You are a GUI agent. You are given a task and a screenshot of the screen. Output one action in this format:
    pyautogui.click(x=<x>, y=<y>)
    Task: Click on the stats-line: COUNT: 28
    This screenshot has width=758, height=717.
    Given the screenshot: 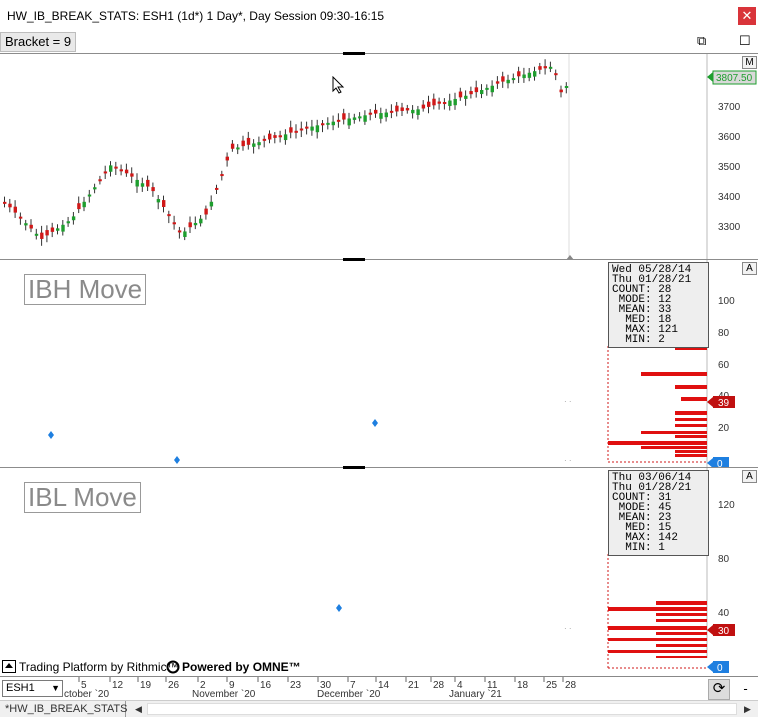 What is the action you would take?
    pyautogui.click(x=642, y=290)
    